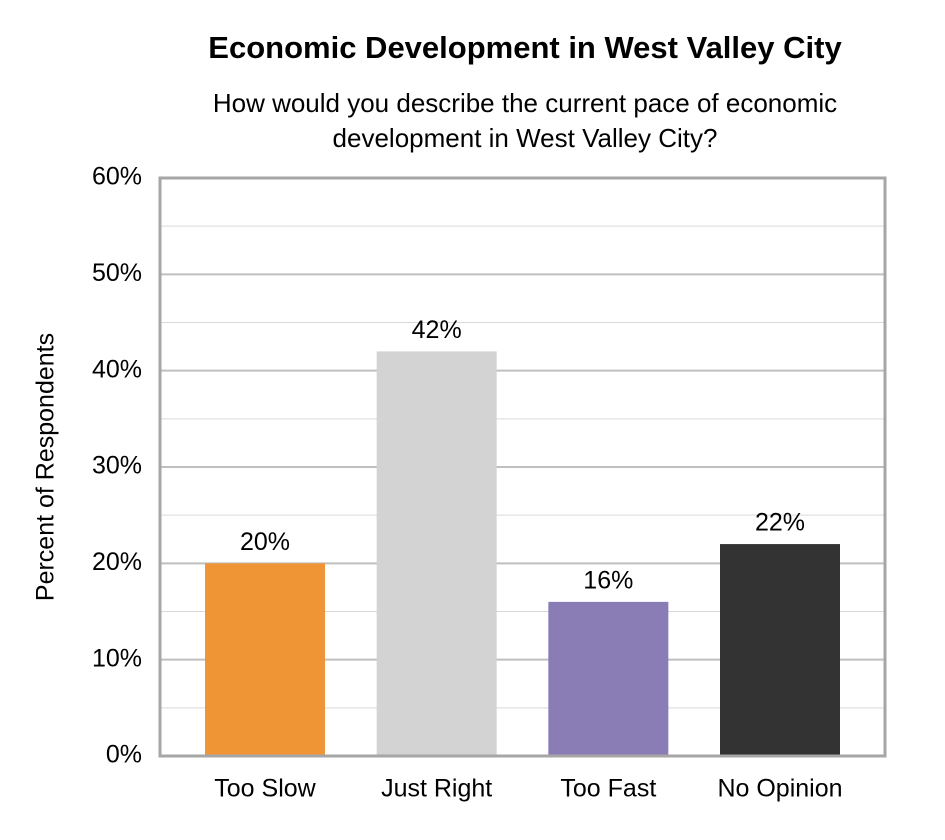  What do you see at coordinates (117, 466) in the screenshot?
I see `y-tick-label: 30%` at bounding box center [117, 466].